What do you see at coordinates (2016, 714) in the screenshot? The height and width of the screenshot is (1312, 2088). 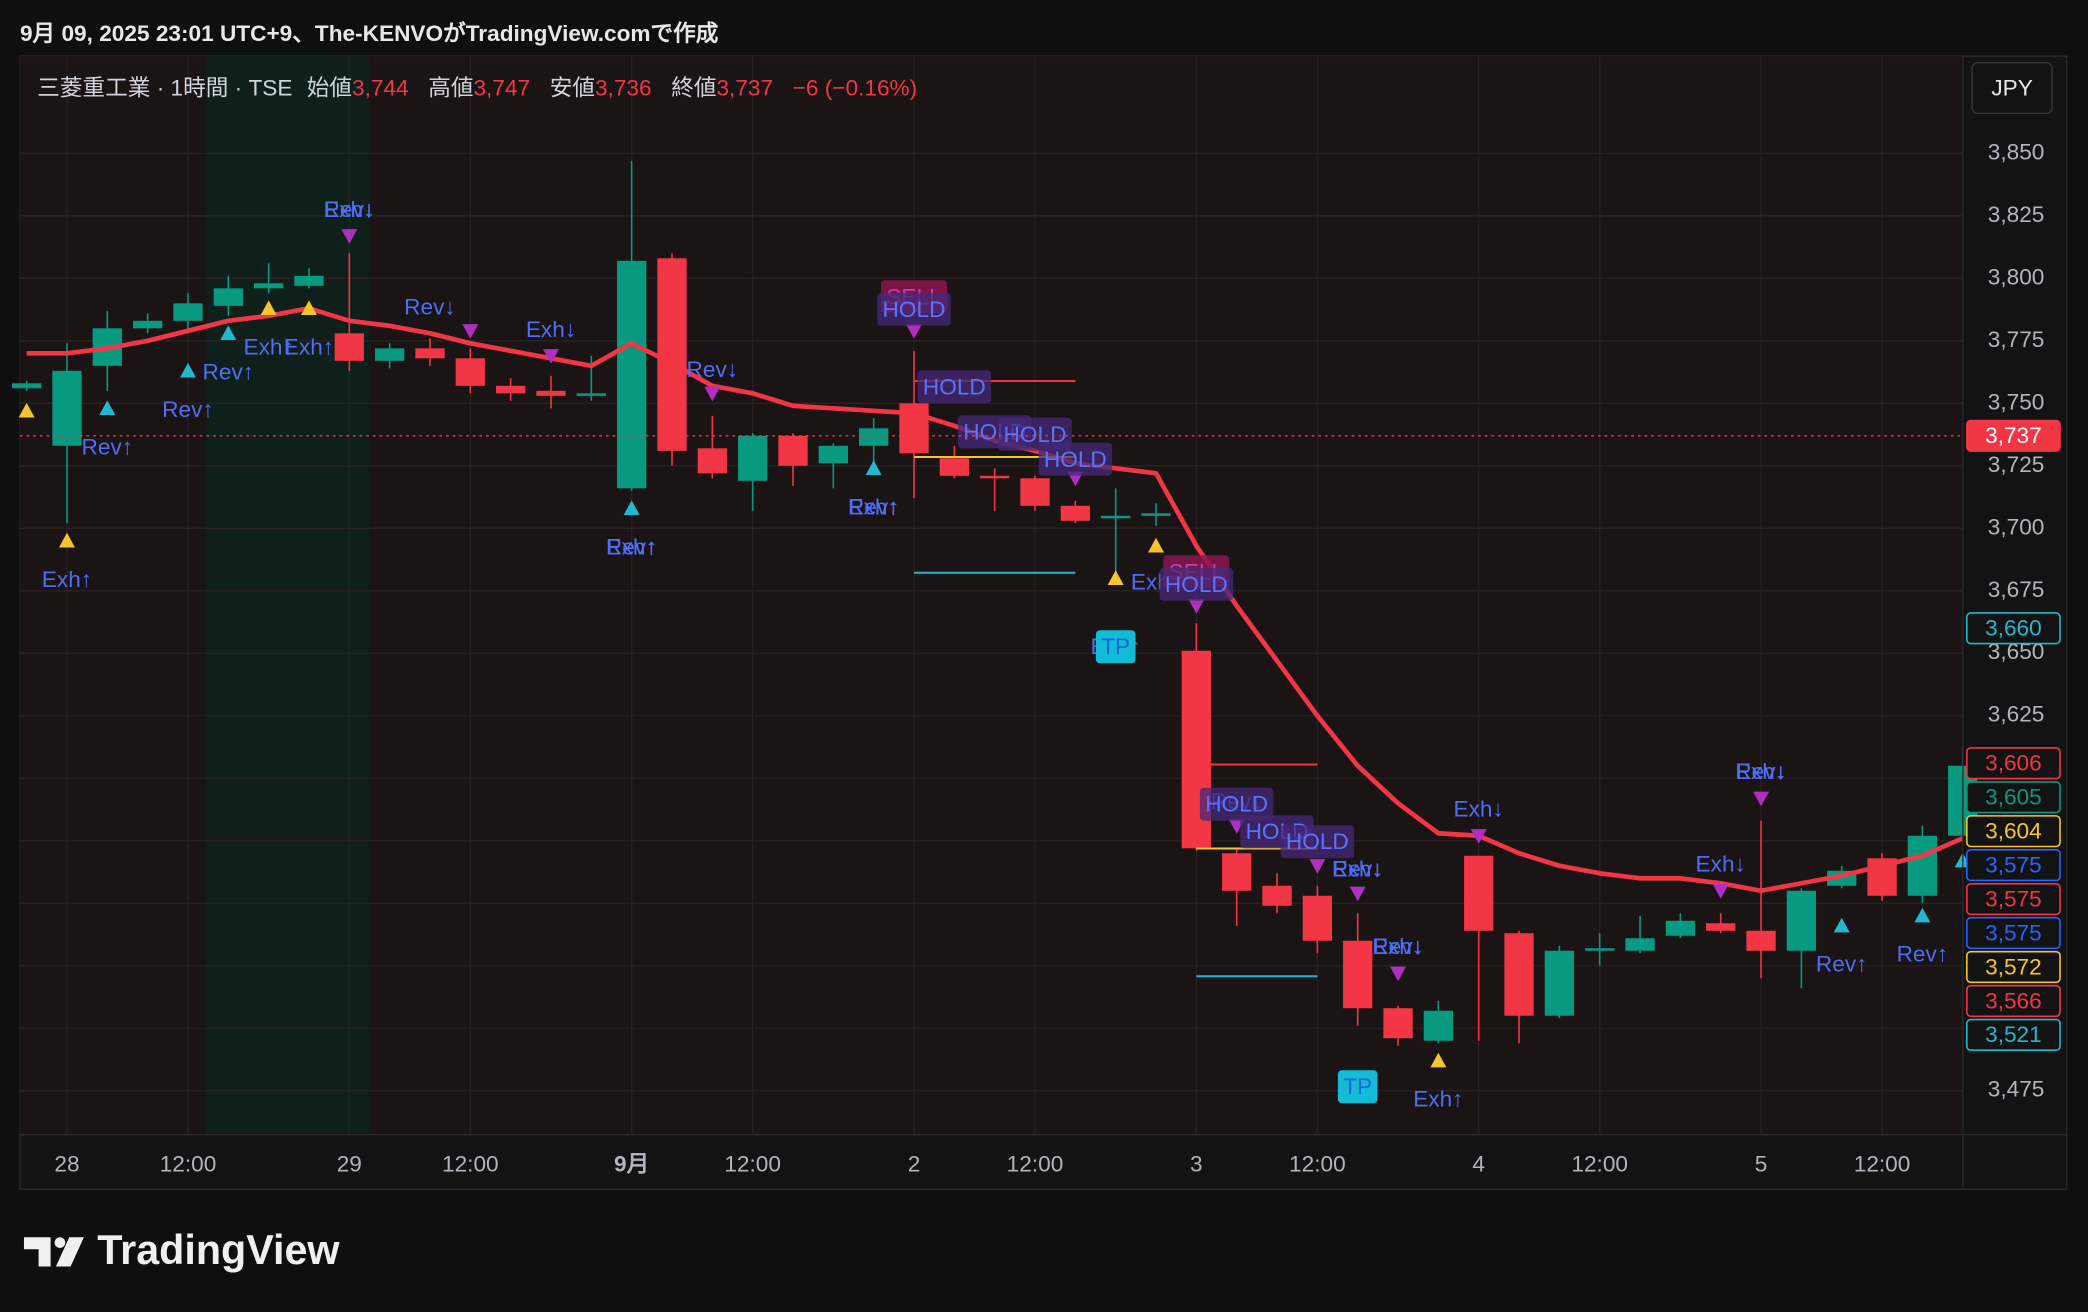 I see `y-tick-label: 3,625` at bounding box center [2016, 714].